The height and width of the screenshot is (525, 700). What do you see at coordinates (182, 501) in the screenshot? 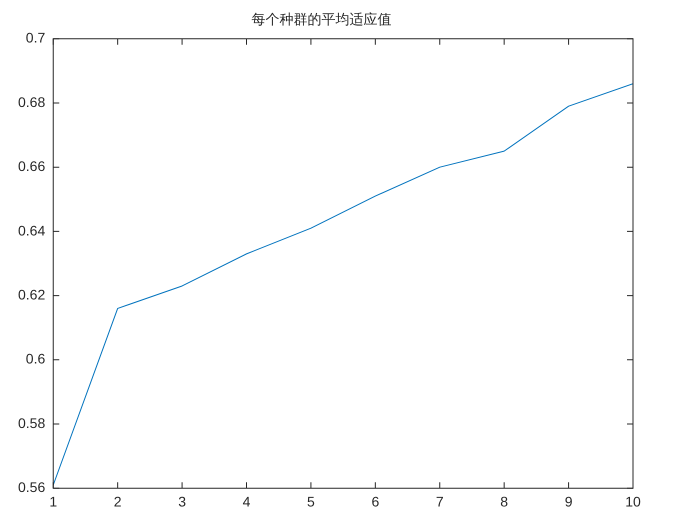
I see `x-tick-label: 3` at bounding box center [182, 501].